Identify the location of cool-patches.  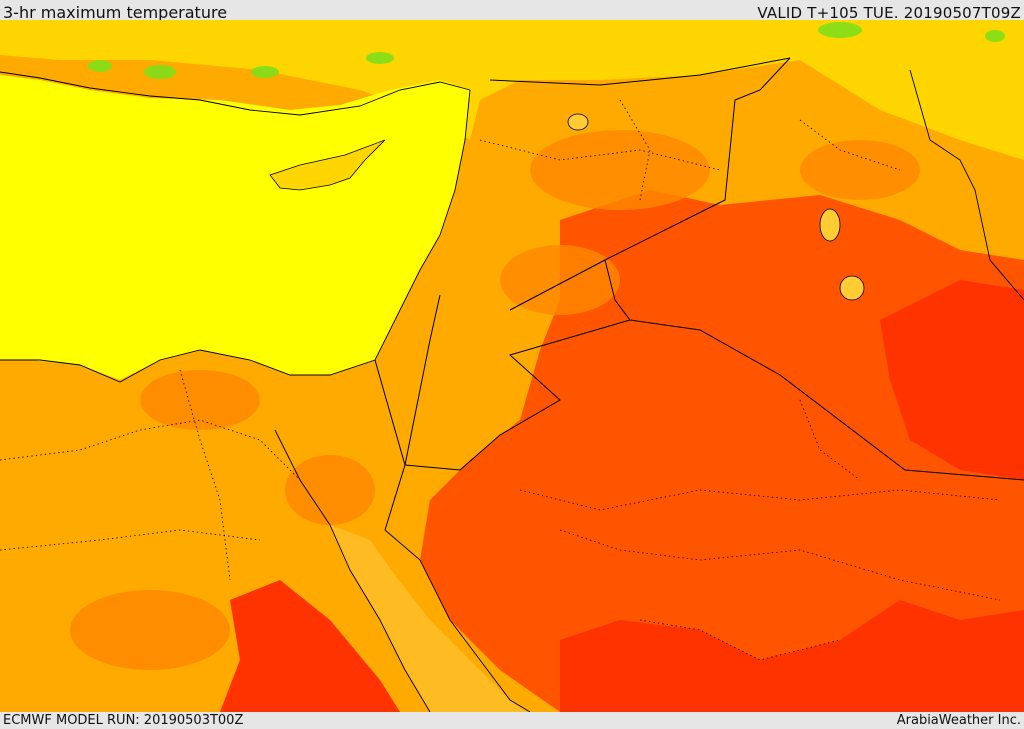
(546, 50).